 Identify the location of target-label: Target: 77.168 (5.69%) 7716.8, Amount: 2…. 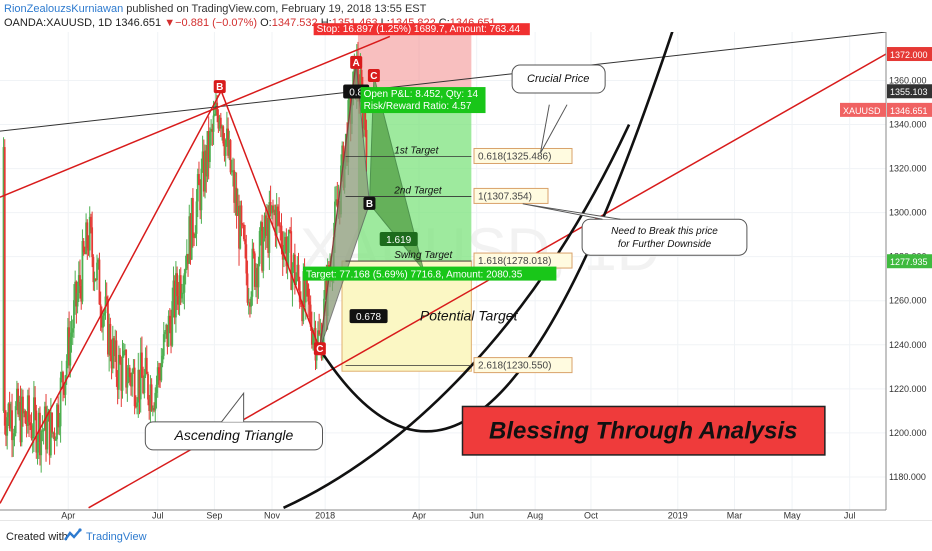
(414, 275).